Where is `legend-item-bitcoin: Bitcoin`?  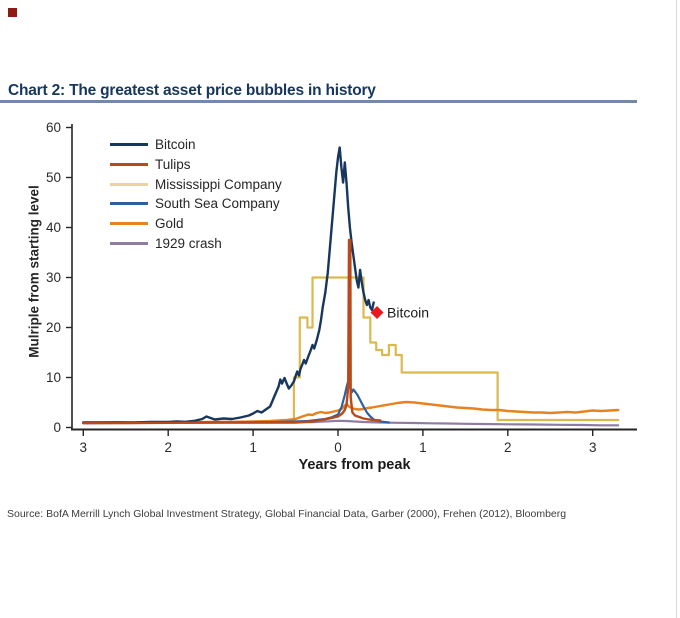
legend-item-bitcoin: Bitcoin is located at coordinates (196, 145).